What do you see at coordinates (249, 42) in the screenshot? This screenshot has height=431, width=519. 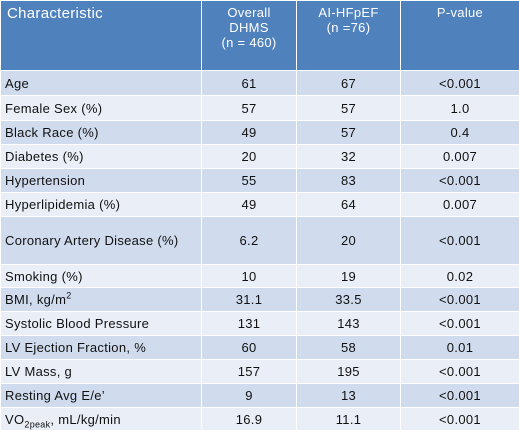 I see `text-line: (n = 460)` at bounding box center [249, 42].